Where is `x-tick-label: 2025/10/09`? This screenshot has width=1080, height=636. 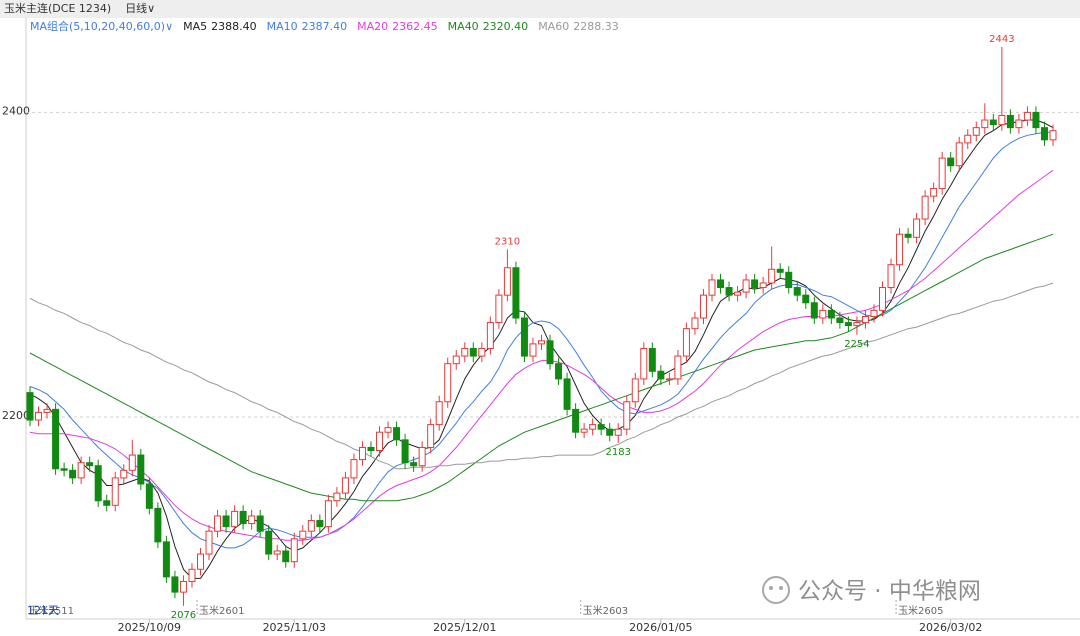 x-tick-label: 2025/10/09 is located at coordinates (149, 627).